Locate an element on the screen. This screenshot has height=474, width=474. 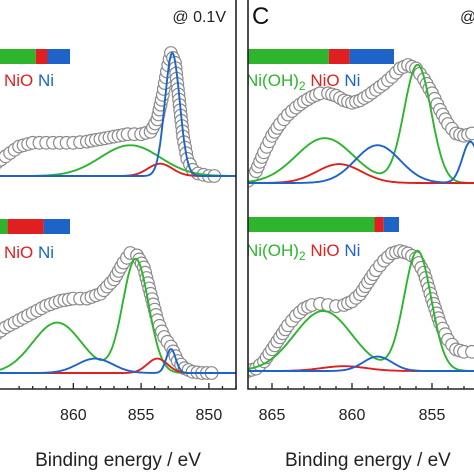
panel-c-x-axis: 865 860 855 is located at coordinates (360, 403).